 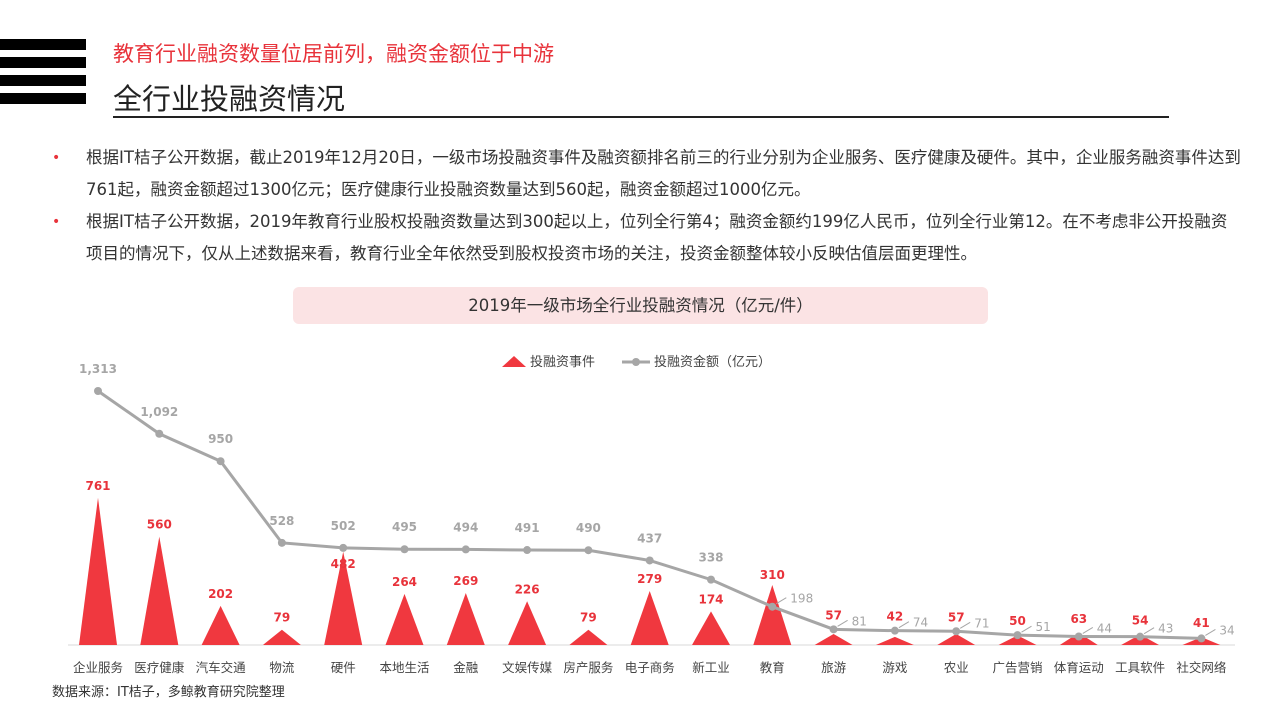 What do you see at coordinates (465, 527) in the screenshot?
I see `amount-label: 494` at bounding box center [465, 527].